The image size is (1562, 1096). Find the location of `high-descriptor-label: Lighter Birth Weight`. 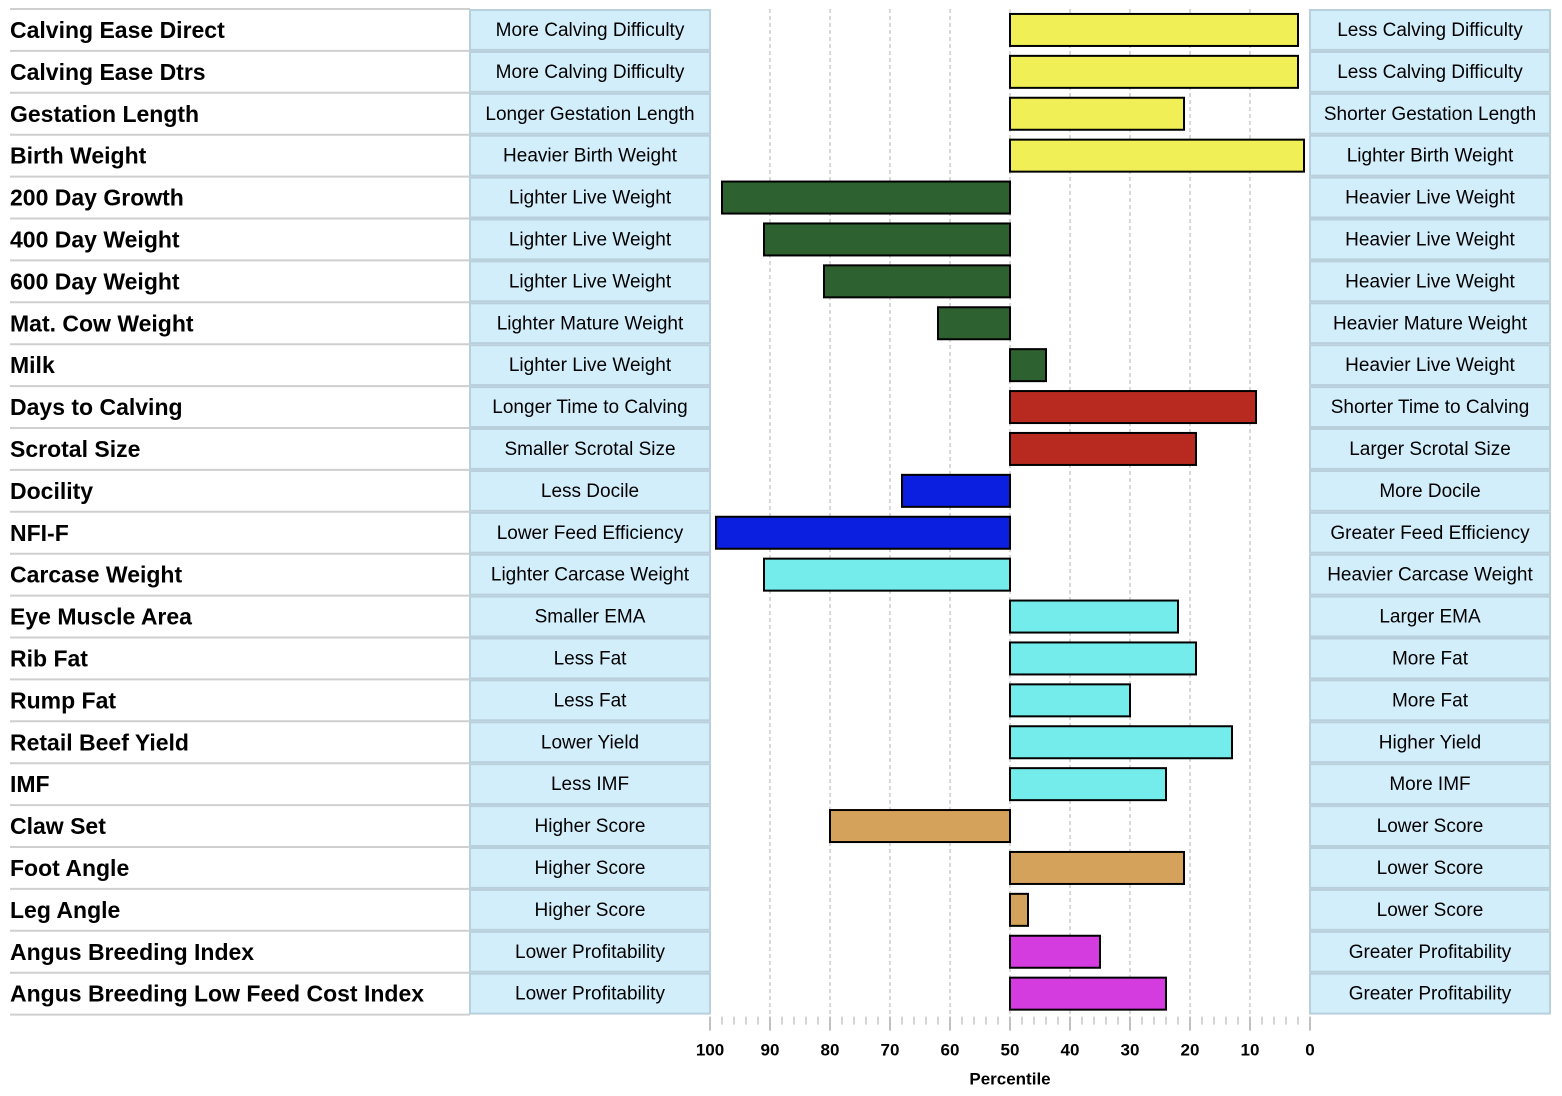

high-descriptor-label: Lighter Birth Weight is located at coordinates (1430, 156).